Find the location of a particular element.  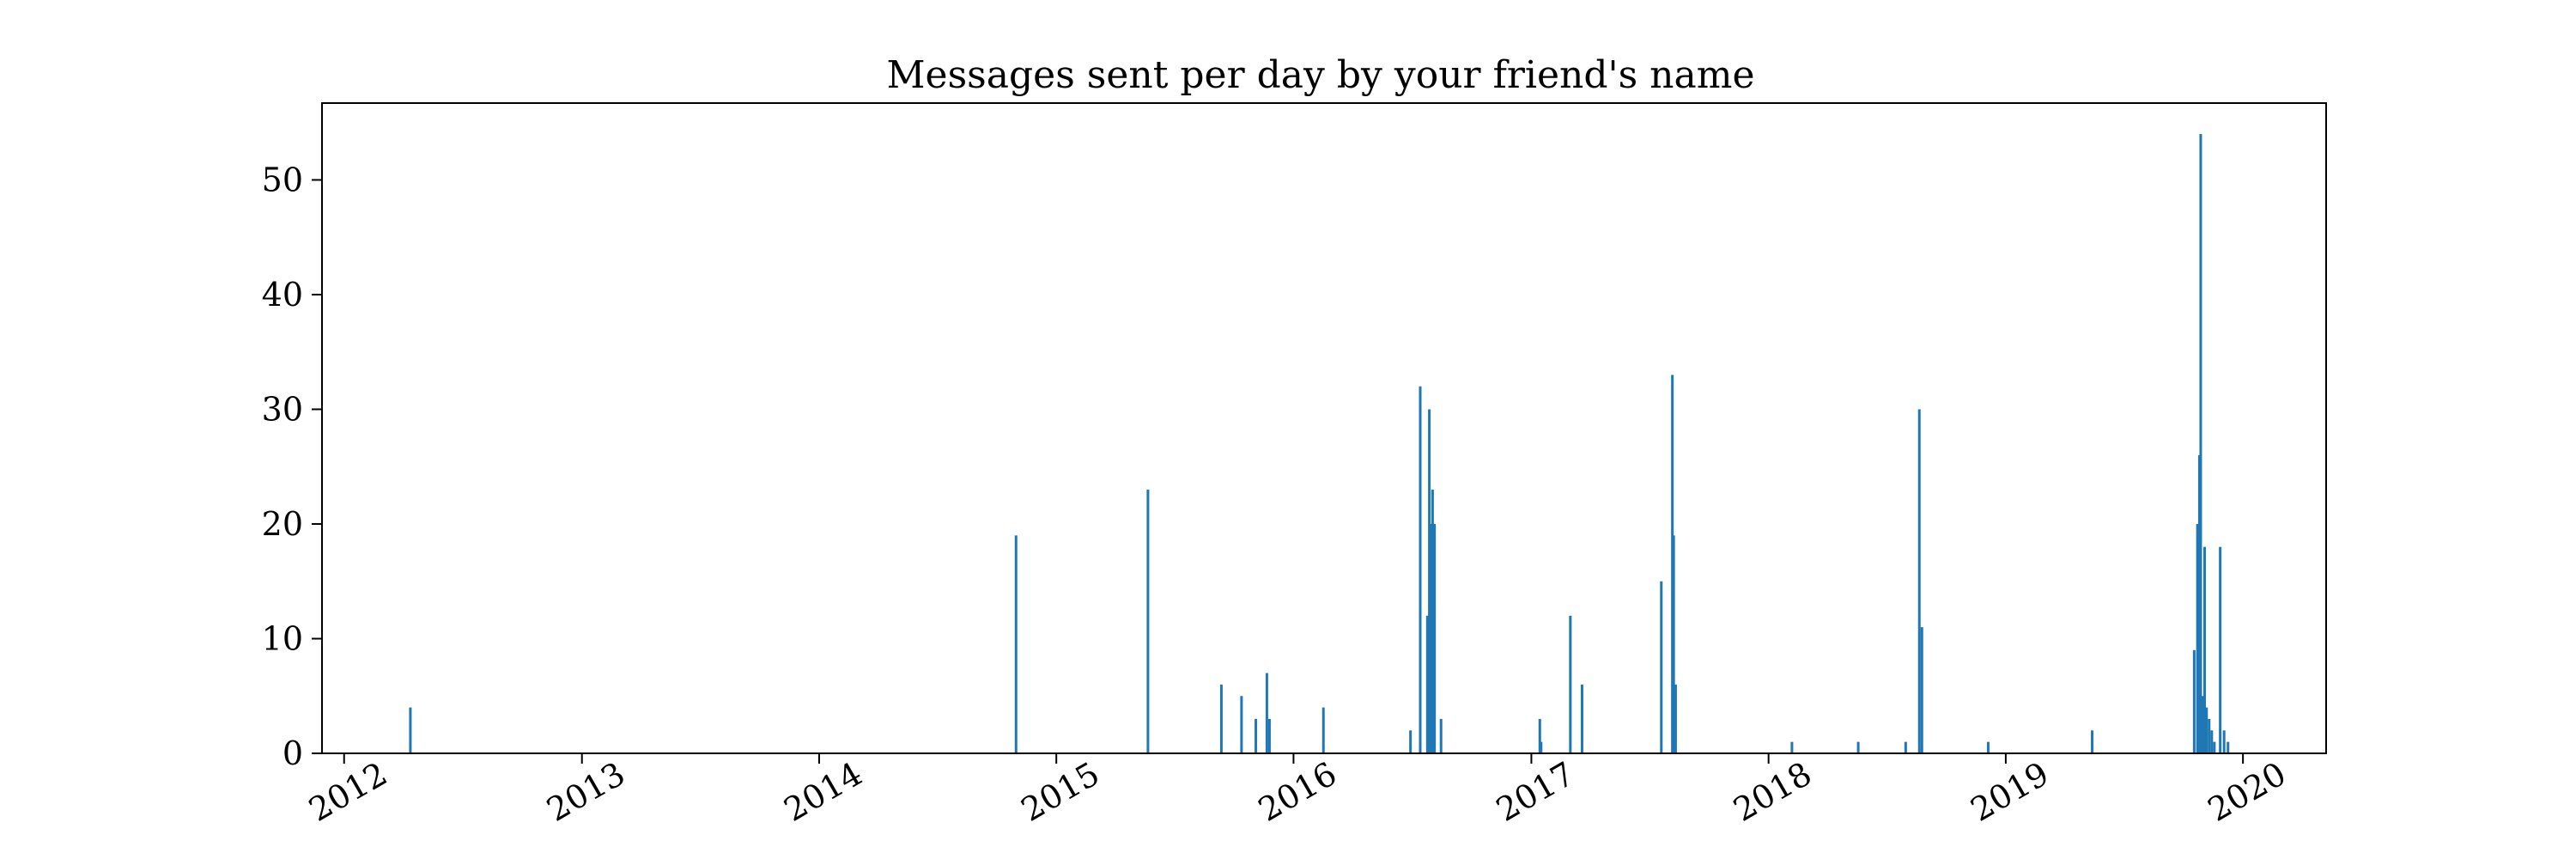

y-tick-label: 50 is located at coordinates (282, 179).